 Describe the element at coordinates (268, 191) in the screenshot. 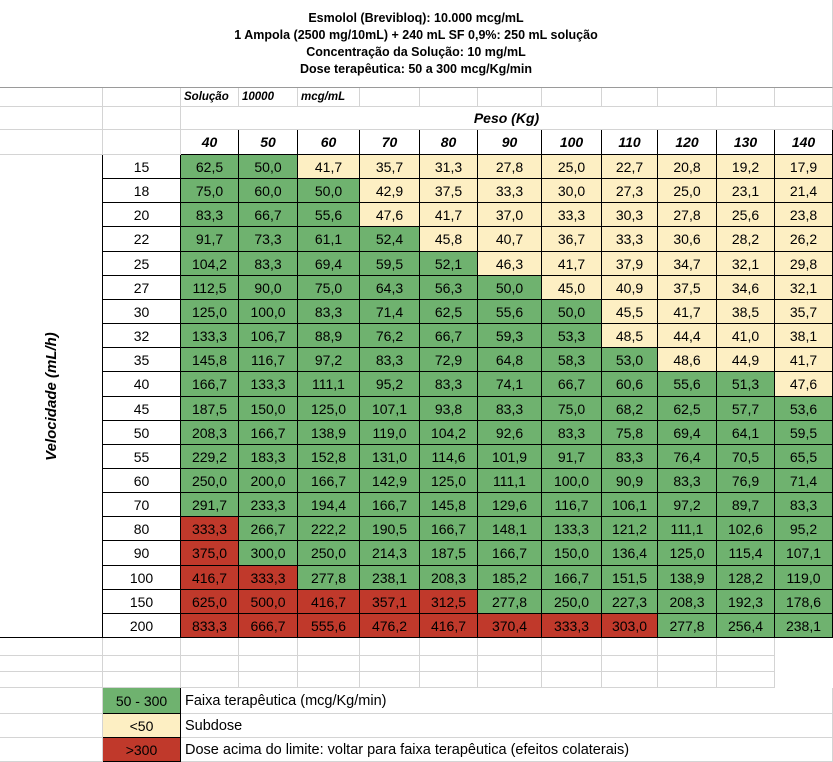

I see `dose-cell: 60,0` at that location.